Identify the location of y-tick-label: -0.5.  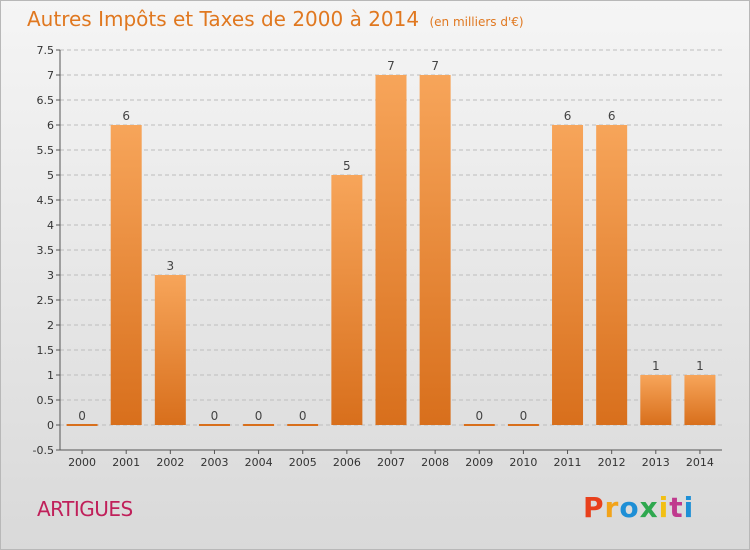
(43, 450).